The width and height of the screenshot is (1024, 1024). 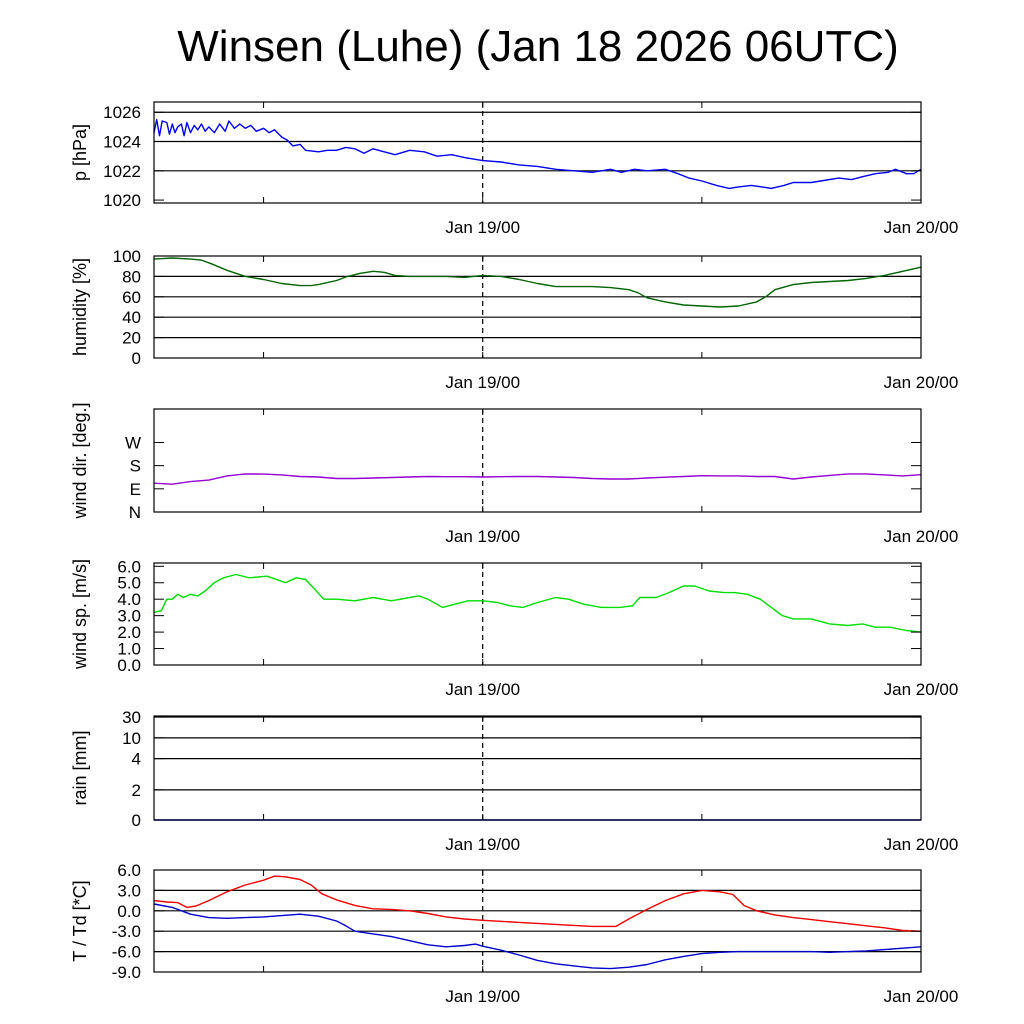 What do you see at coordinates (80, 920) in the screenshot?
I see `y-axis-label: T / Td [*C]` at bounding box center [80, 920].